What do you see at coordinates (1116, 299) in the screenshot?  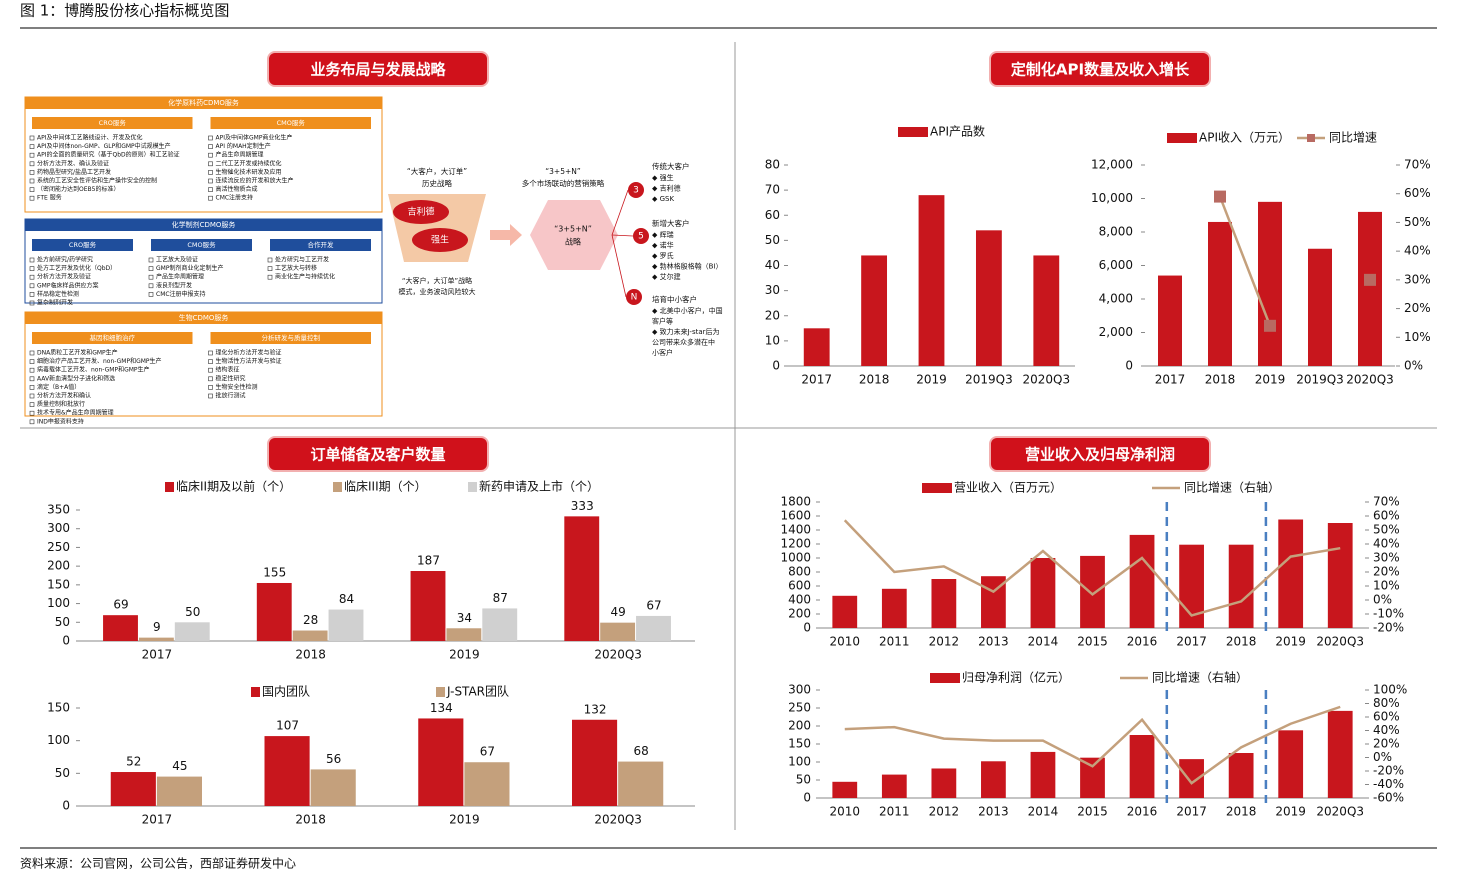 I see `y-tick-label: 4,000` at bounding box center [1116, 299].